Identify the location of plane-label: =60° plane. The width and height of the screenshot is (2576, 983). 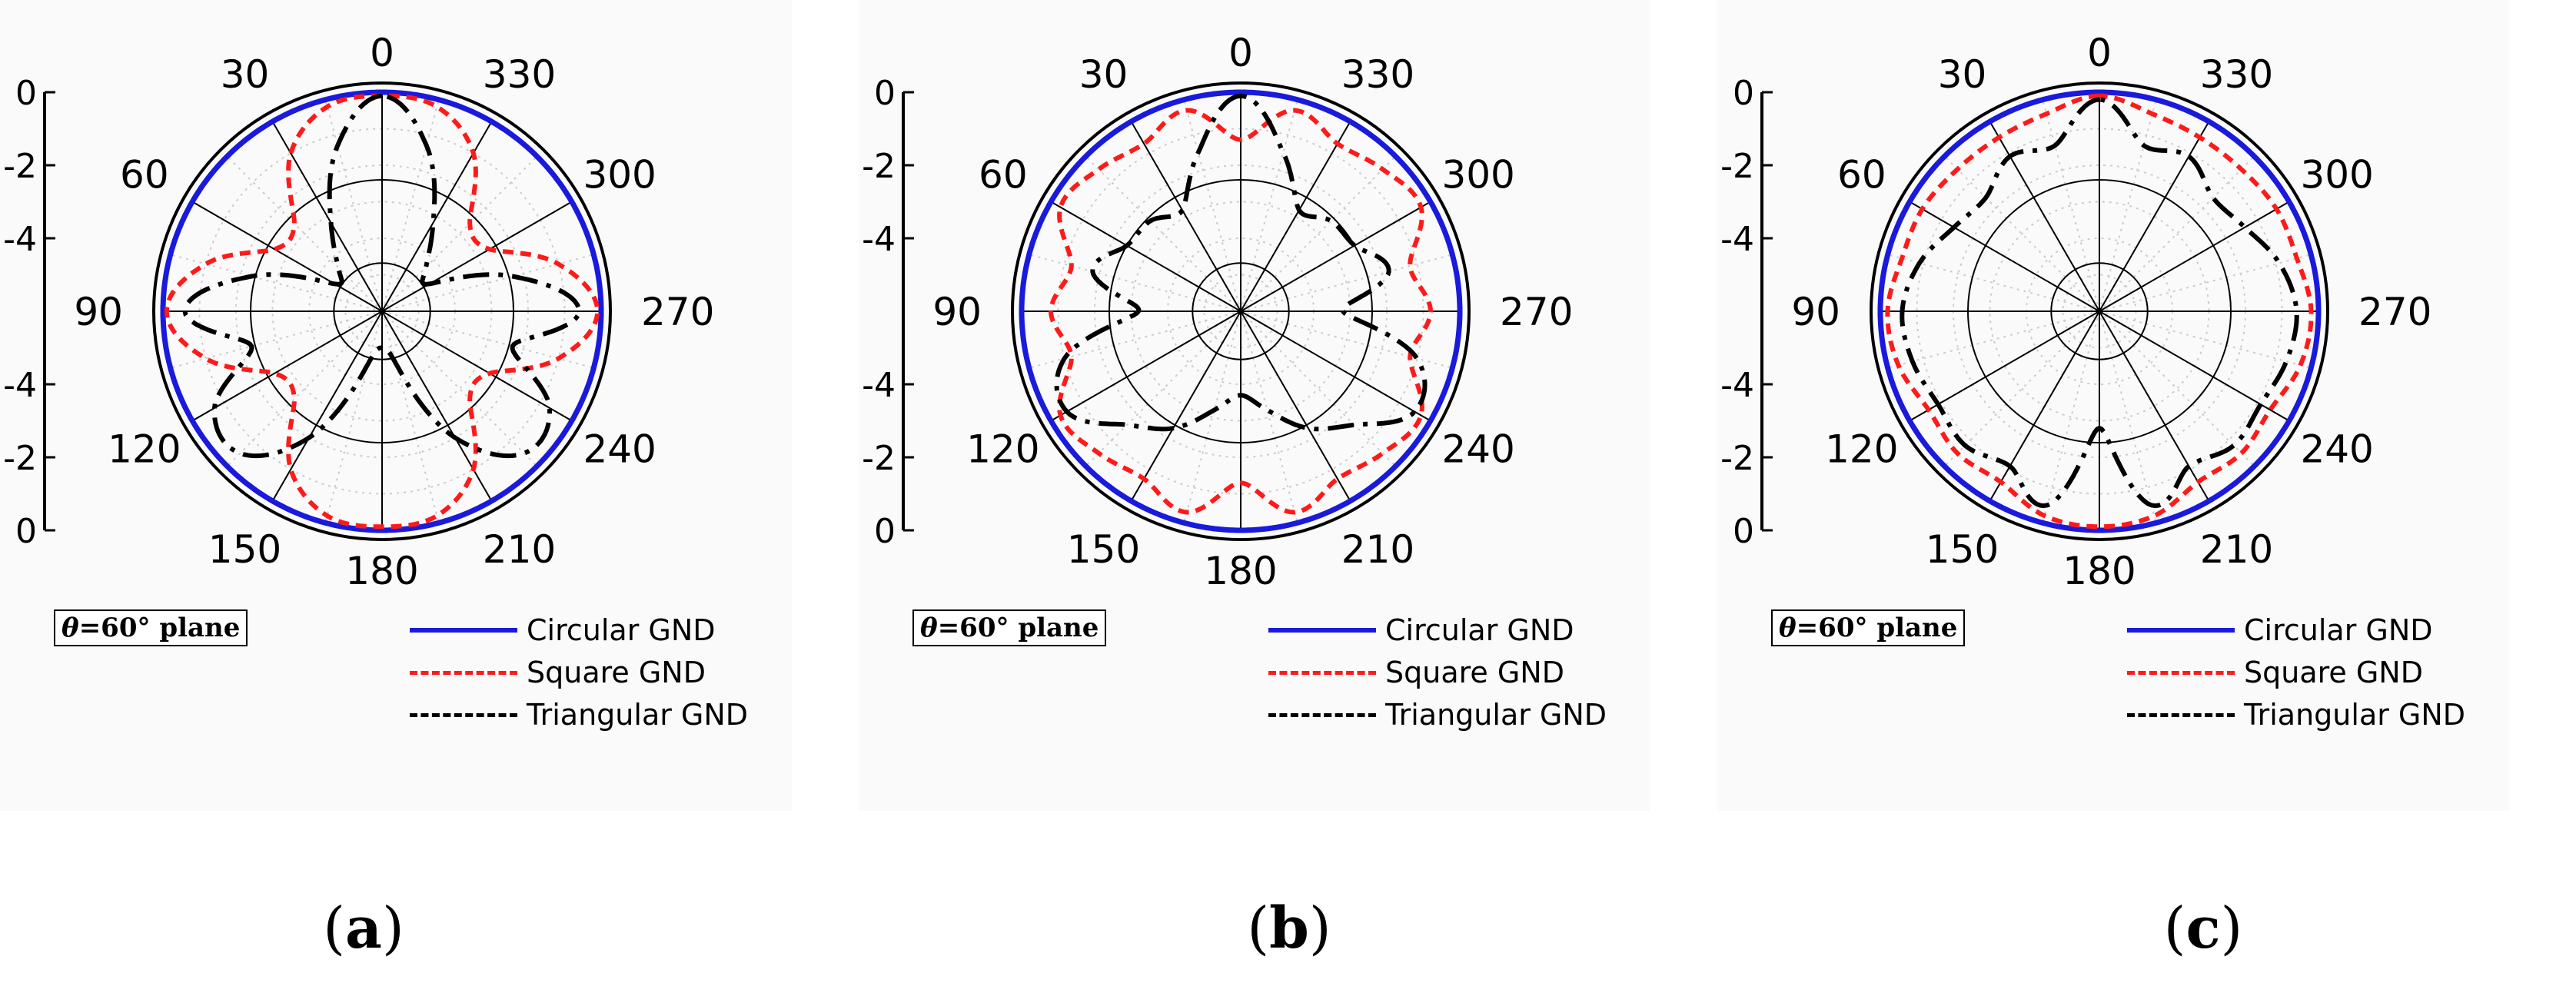
(1018, 628).